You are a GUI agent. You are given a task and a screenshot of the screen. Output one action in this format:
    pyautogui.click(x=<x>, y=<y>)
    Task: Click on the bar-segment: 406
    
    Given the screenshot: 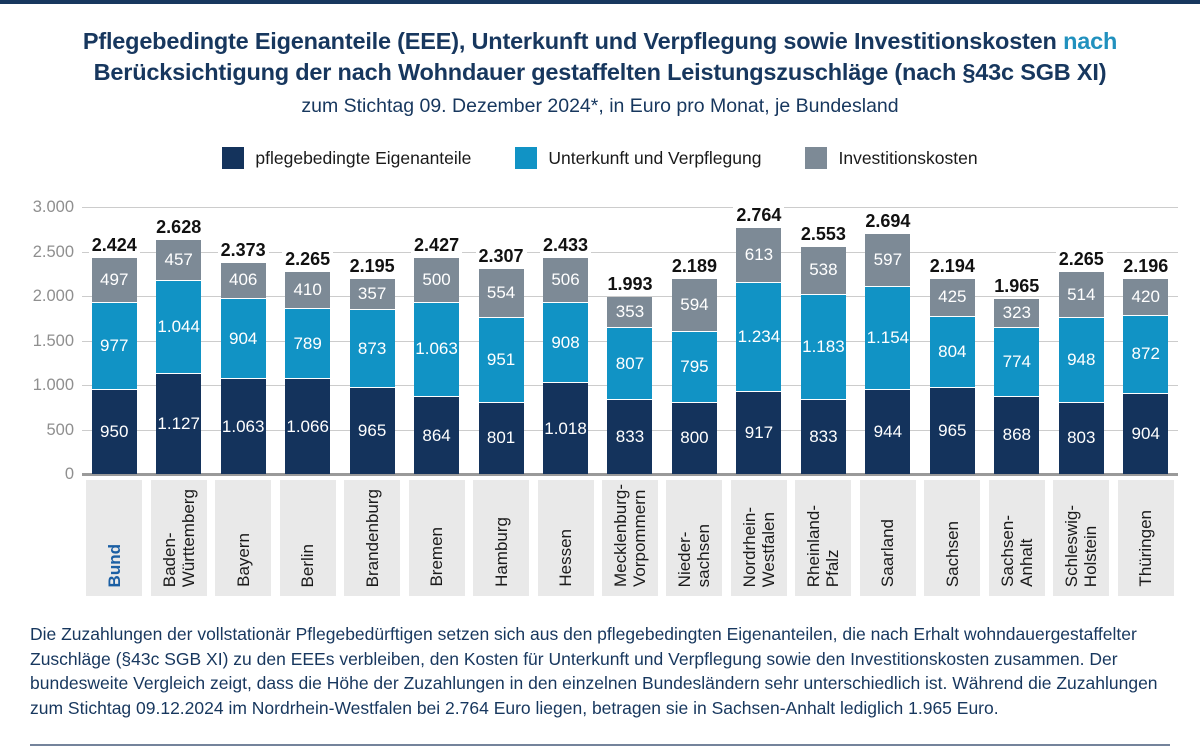 What is the action you would take?
    pyautogui.click(x=243, y=280)
    